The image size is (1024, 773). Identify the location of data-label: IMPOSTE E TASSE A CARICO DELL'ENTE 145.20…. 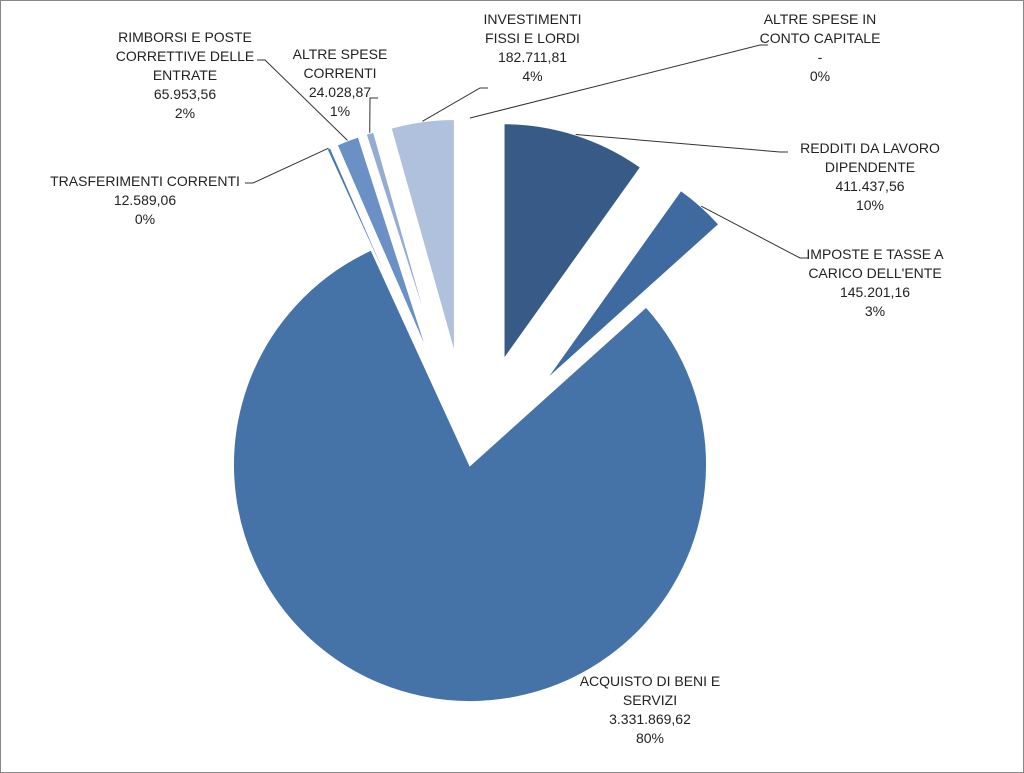
(875, 283).